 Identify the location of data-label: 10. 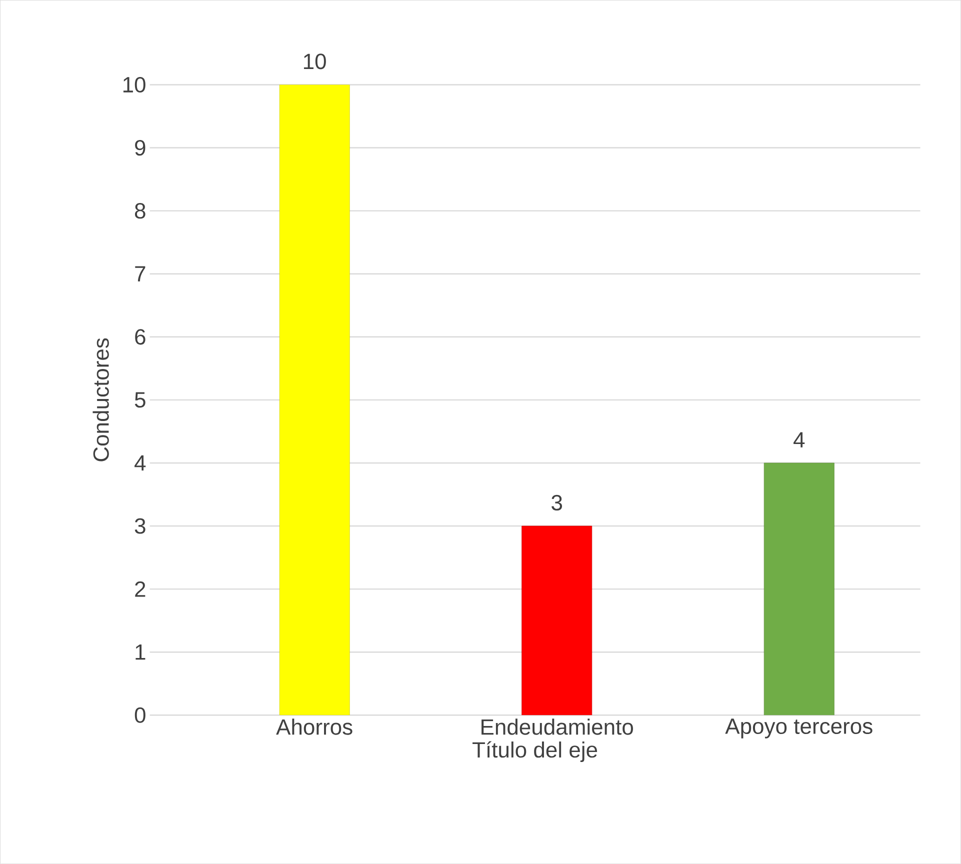
(315, 62).